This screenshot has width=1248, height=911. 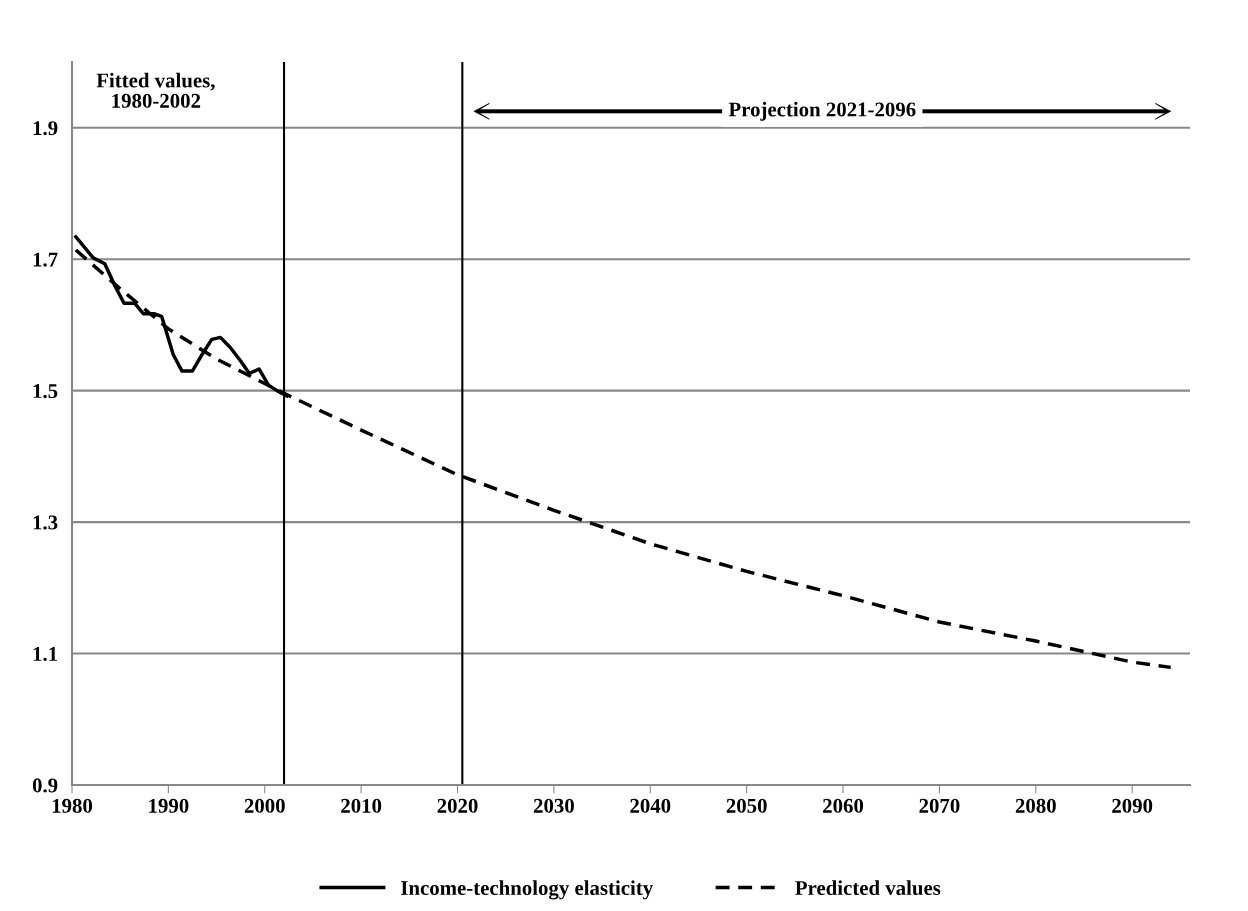 I want to click on x-tick-label: 2030, so click(x=553, y=805).